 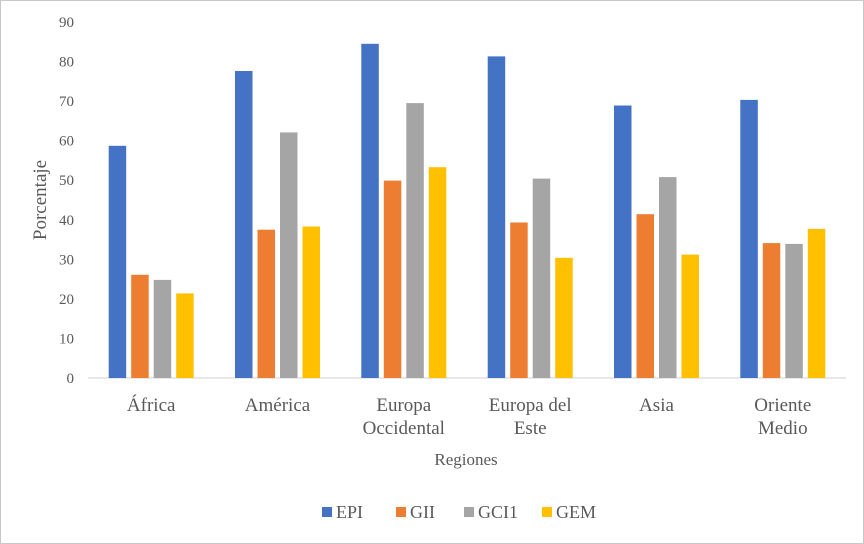 What do you see at coordinates (404, 417) in the screenshot?
I see `x-category-label: Europa Occidental` at bounding box center [404, 417].